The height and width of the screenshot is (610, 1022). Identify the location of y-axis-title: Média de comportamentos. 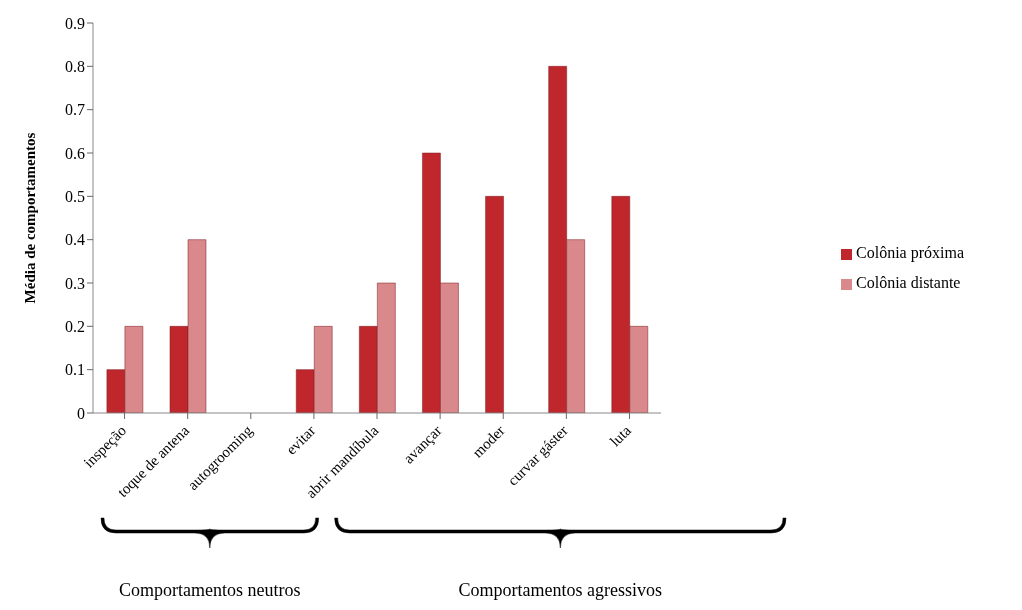
(30, 218).